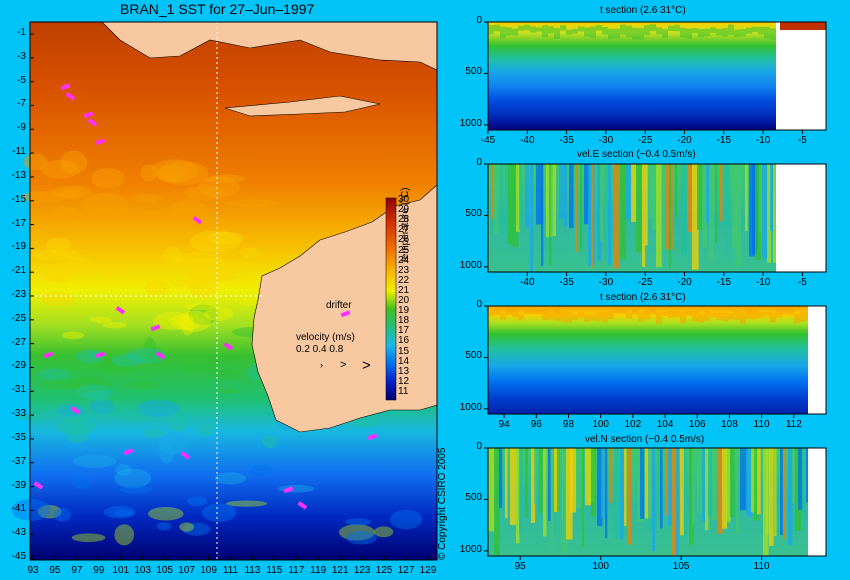  Describe the element at coordinates (442, 503) in the screenshot. I see `copyright: © Copyright CSIRO 2005` at that location.